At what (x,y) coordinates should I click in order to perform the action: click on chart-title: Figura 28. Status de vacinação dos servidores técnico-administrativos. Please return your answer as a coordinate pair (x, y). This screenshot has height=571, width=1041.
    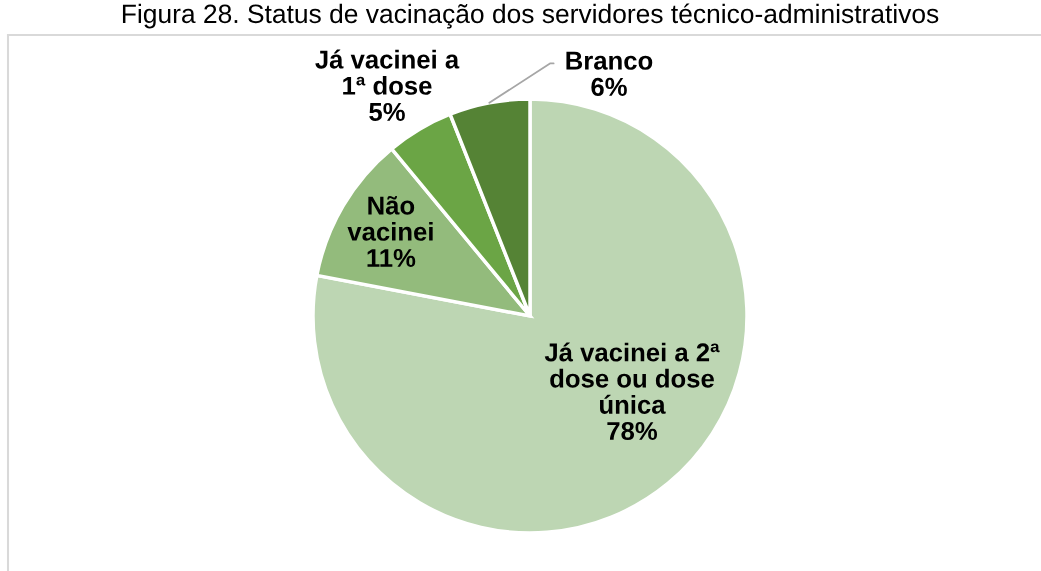
    Looking at the image, I should click on (530, 16).